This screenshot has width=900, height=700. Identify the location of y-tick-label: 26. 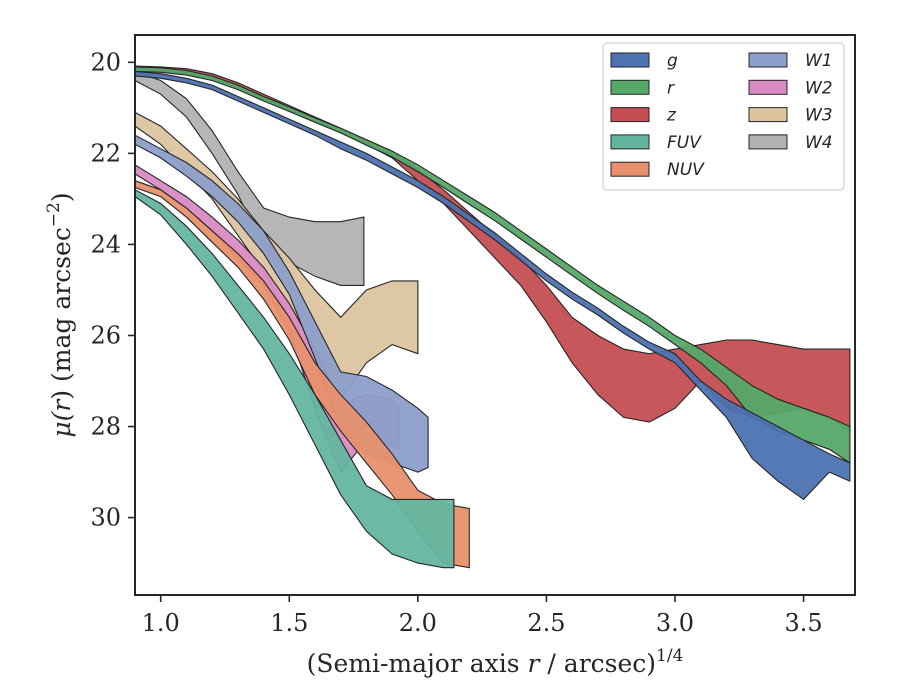
(105, 335).